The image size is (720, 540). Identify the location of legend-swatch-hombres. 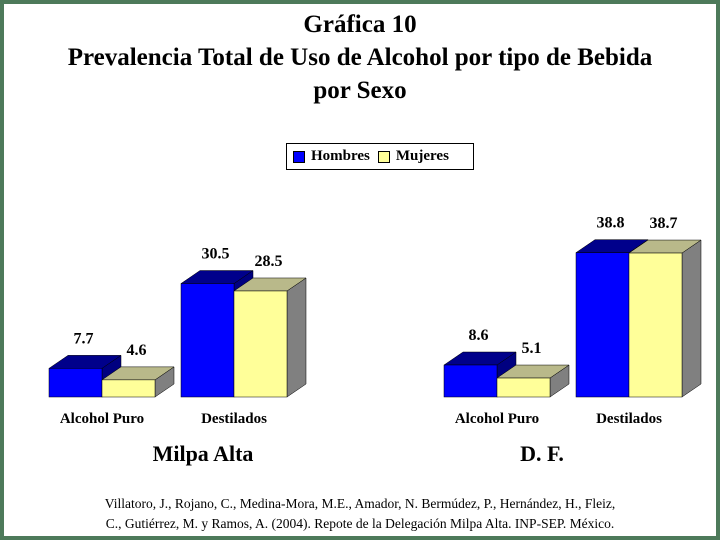
(299, 156).